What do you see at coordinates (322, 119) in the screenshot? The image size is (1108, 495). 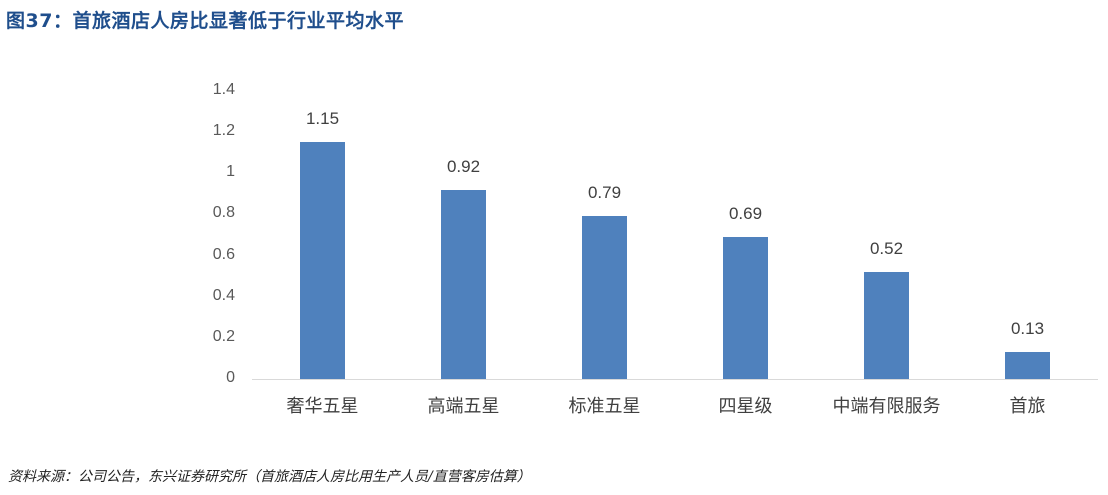 I see `value-label: 1.15` at bounding box center [322, 119].